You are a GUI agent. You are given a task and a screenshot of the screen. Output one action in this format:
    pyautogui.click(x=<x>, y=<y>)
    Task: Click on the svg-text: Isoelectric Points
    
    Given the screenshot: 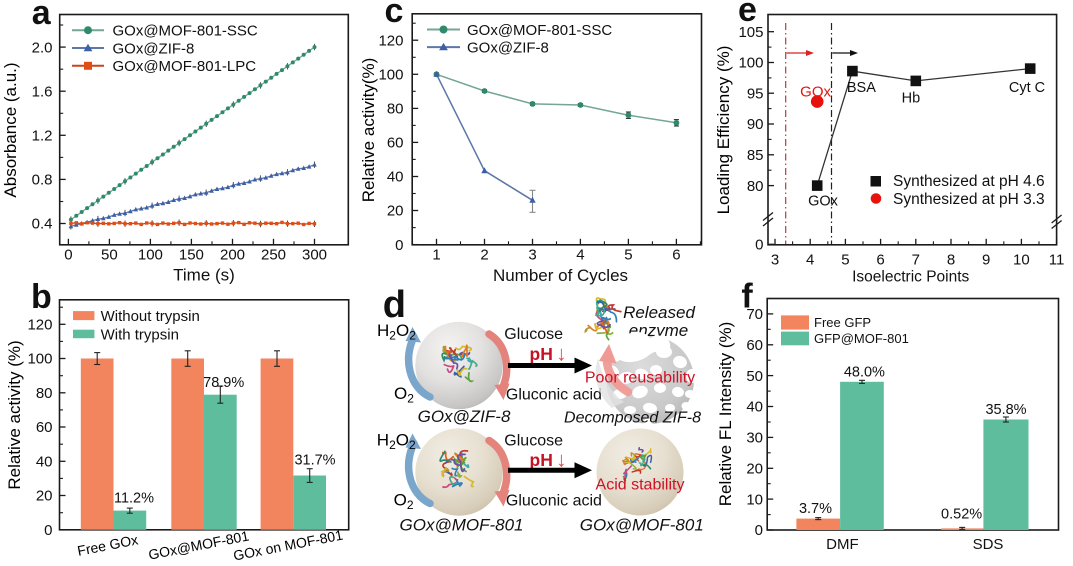 What is the action you would take?
    pyautogui.click(x=910, y=277)
    